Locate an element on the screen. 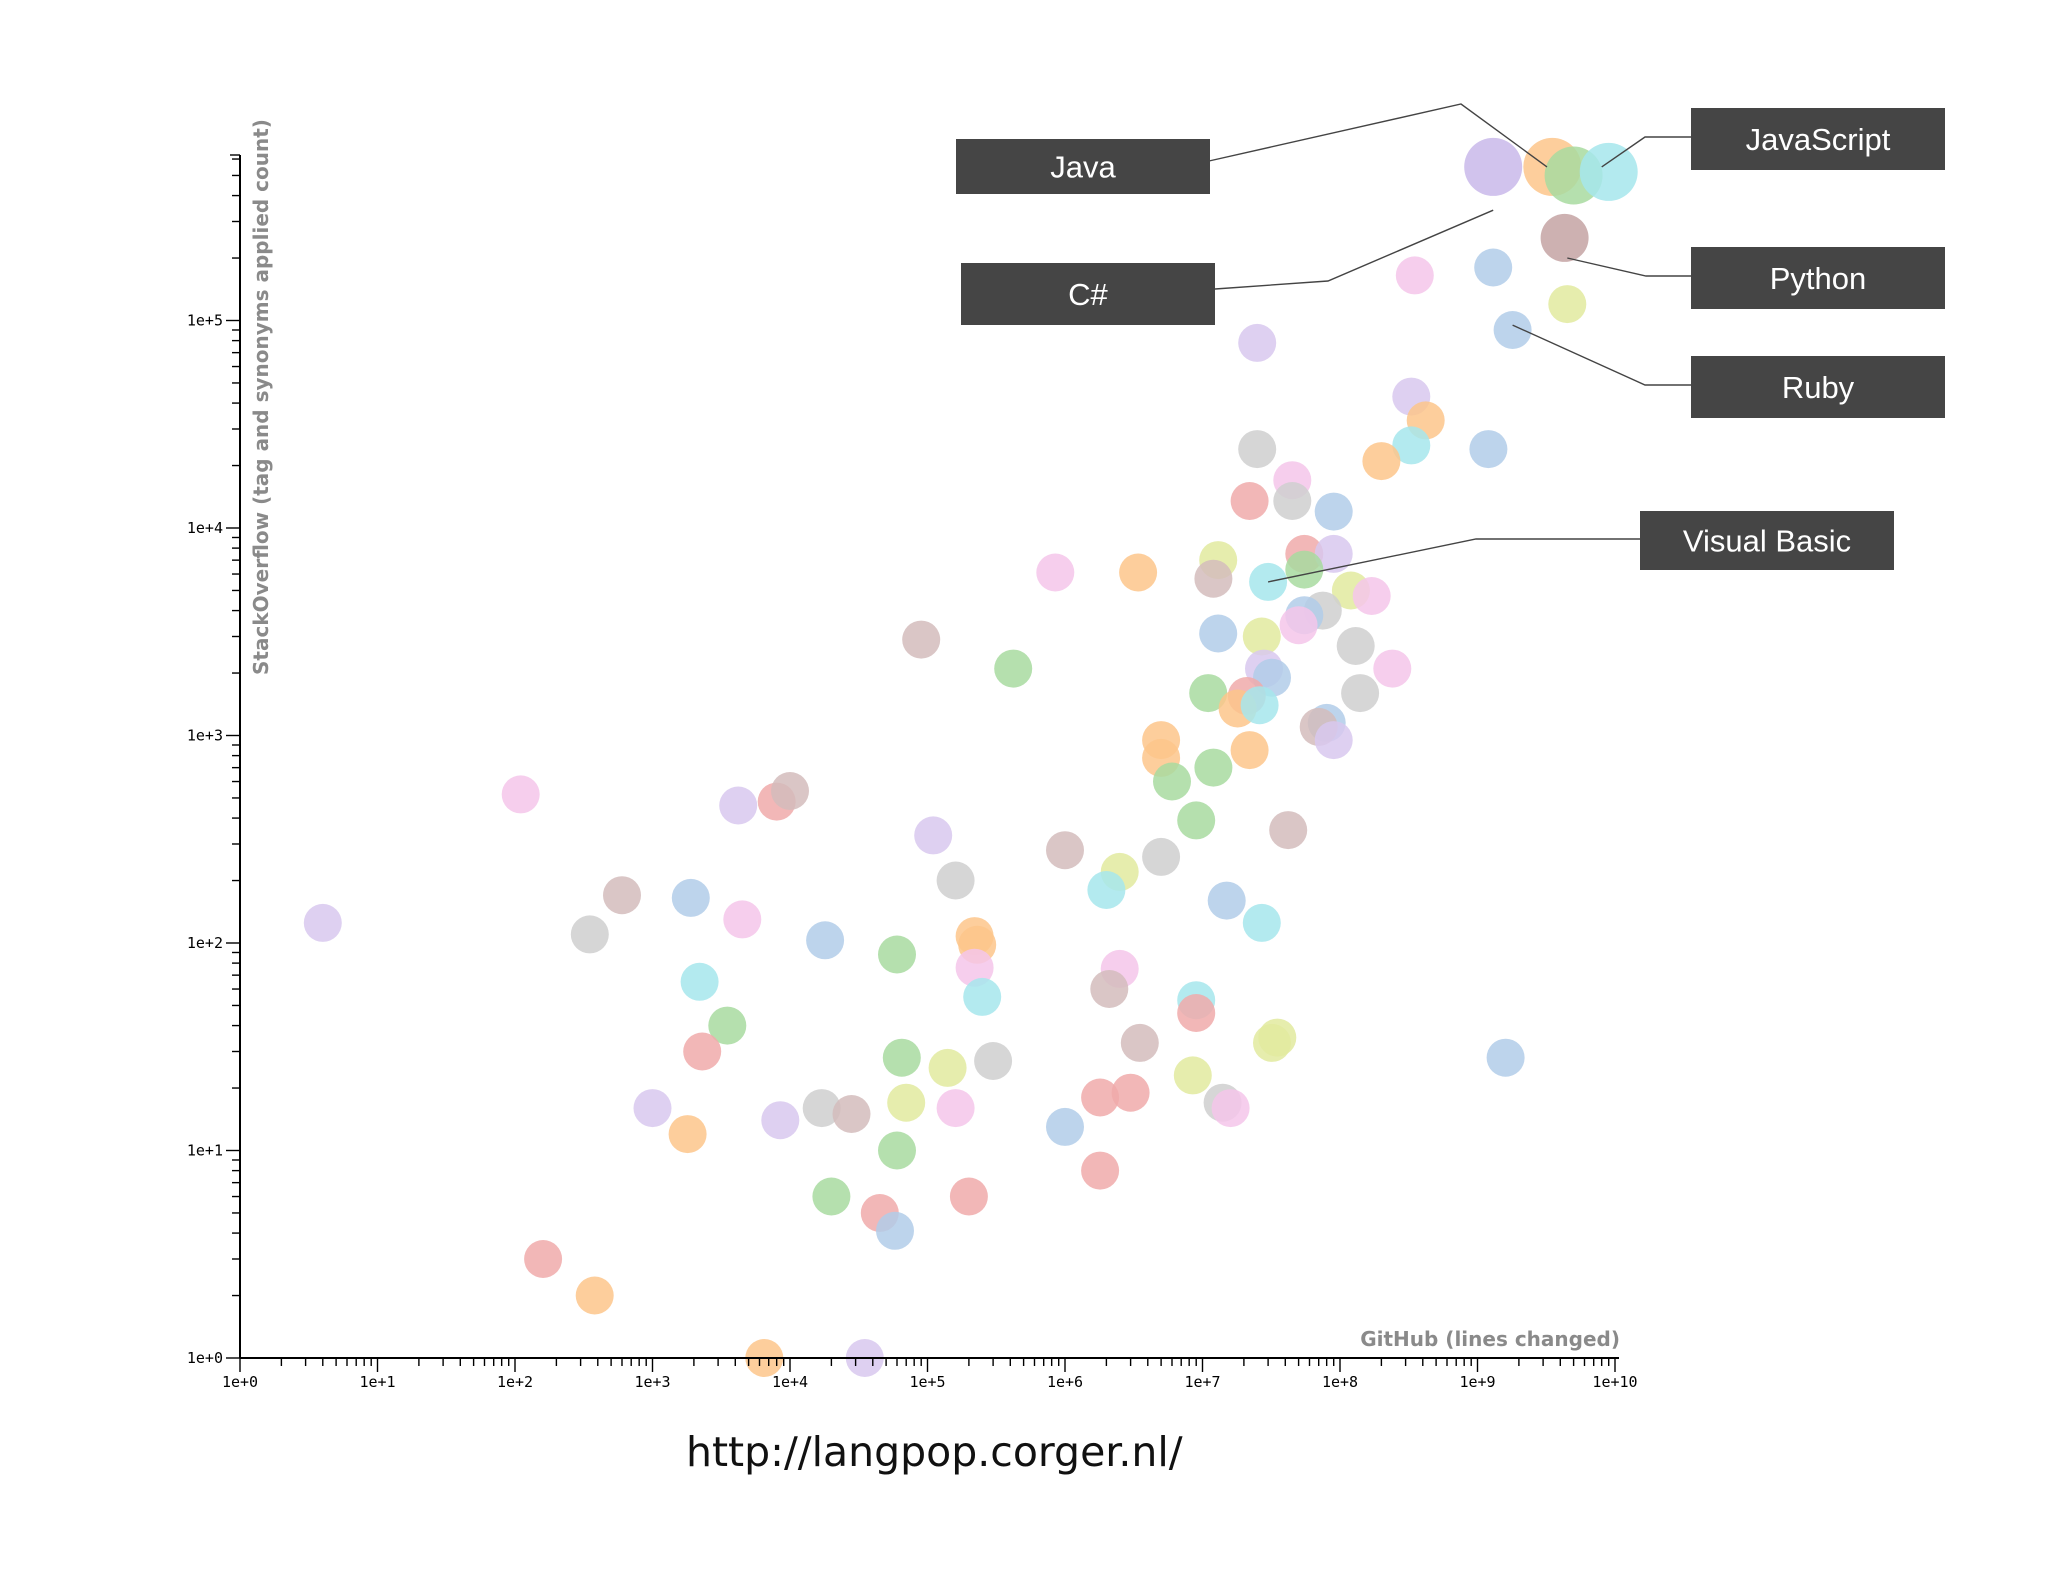  callout-label: JavaScript is located at coordinates (1818, 139).